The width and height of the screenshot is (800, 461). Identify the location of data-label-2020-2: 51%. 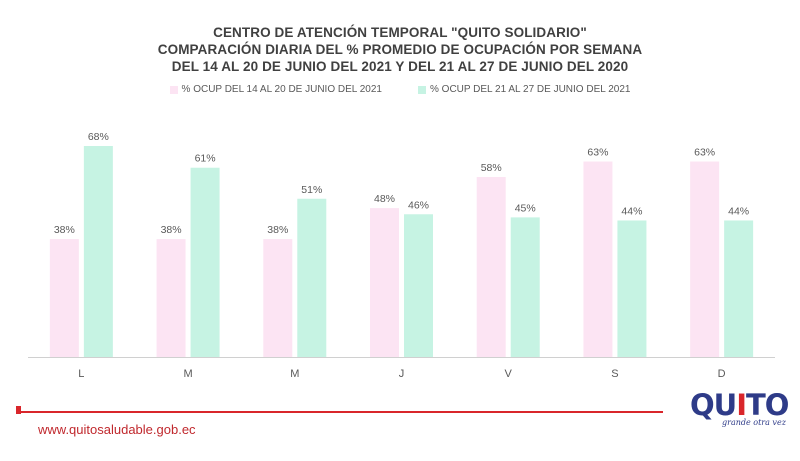
(311, 190).